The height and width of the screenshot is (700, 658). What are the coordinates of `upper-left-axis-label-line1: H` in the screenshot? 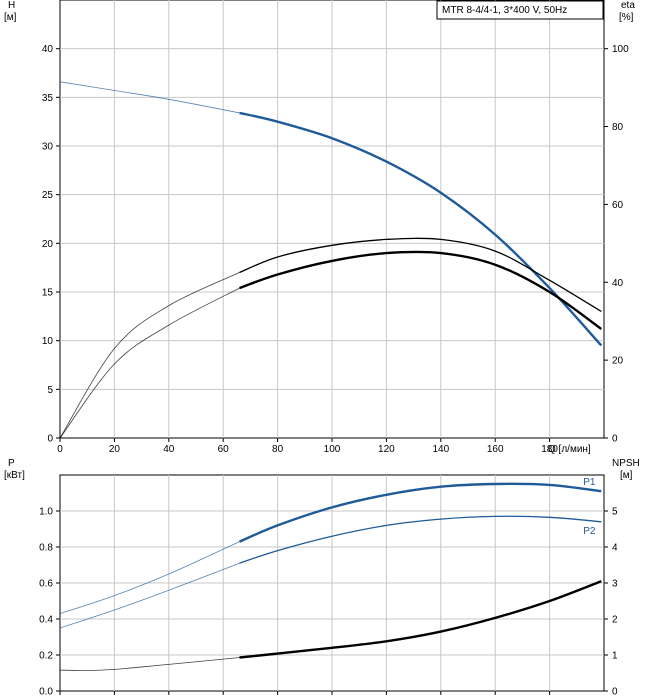 It's located at (11, 5).